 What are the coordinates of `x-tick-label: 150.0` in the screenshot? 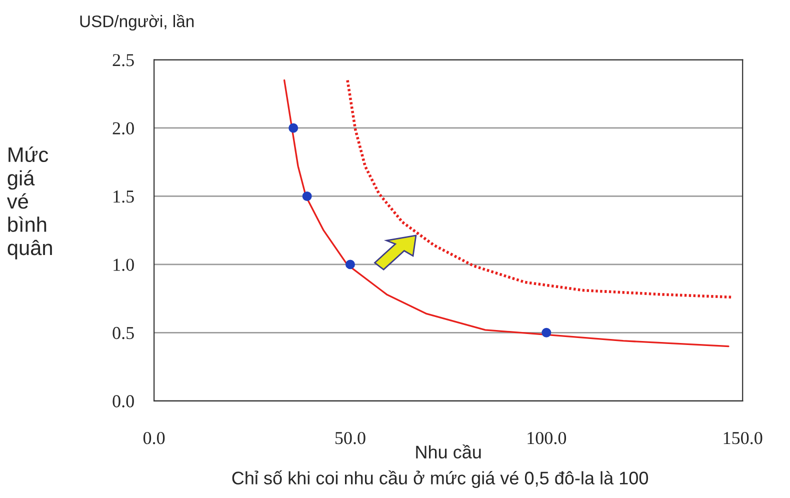 It's located at (743, 438).